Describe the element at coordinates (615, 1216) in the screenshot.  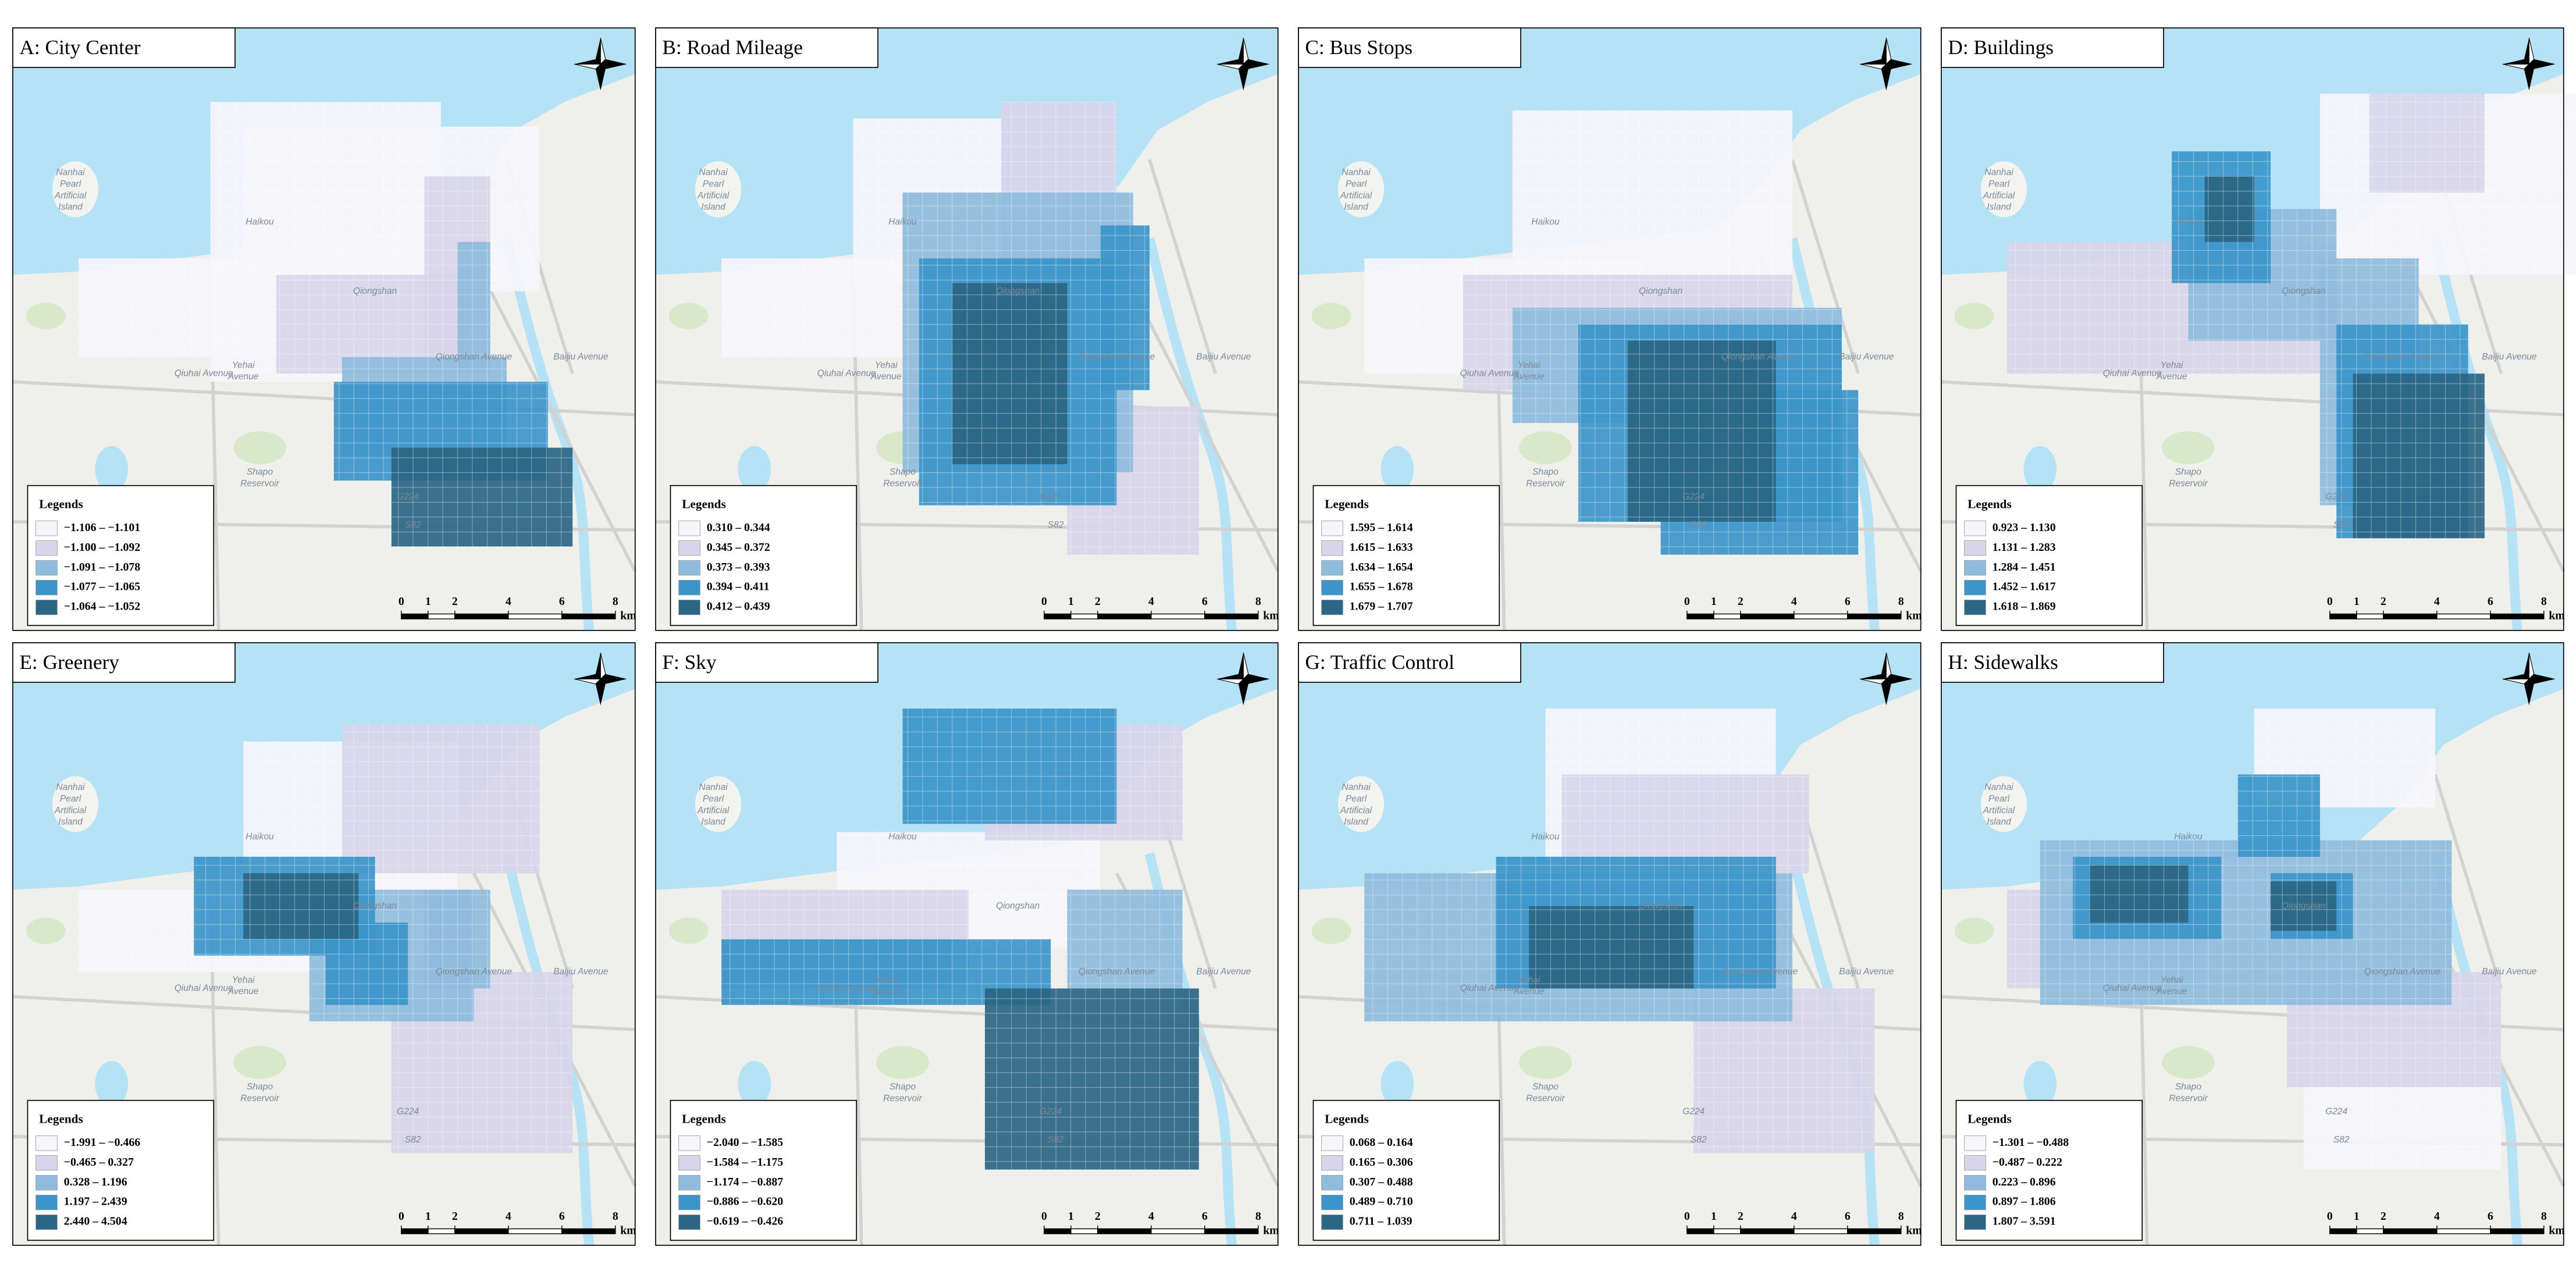
I see `scale-label: 8` at that location.